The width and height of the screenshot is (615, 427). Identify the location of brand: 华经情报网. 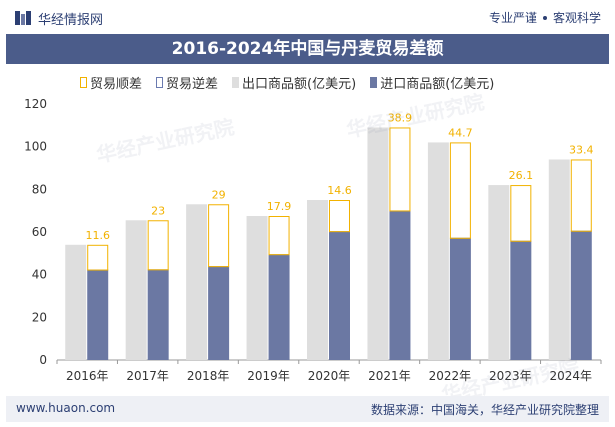
(58, 18).